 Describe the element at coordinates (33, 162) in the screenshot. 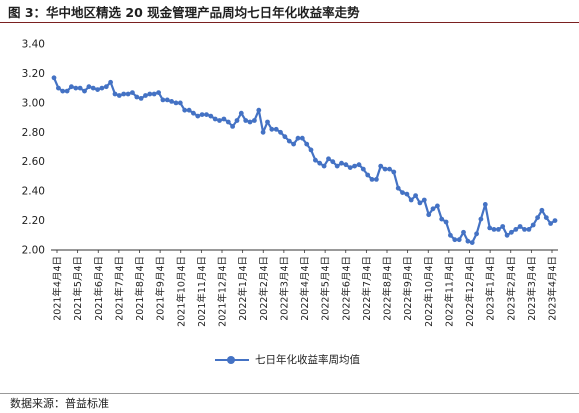

I see `y-tick-label: 2.60` at that location.